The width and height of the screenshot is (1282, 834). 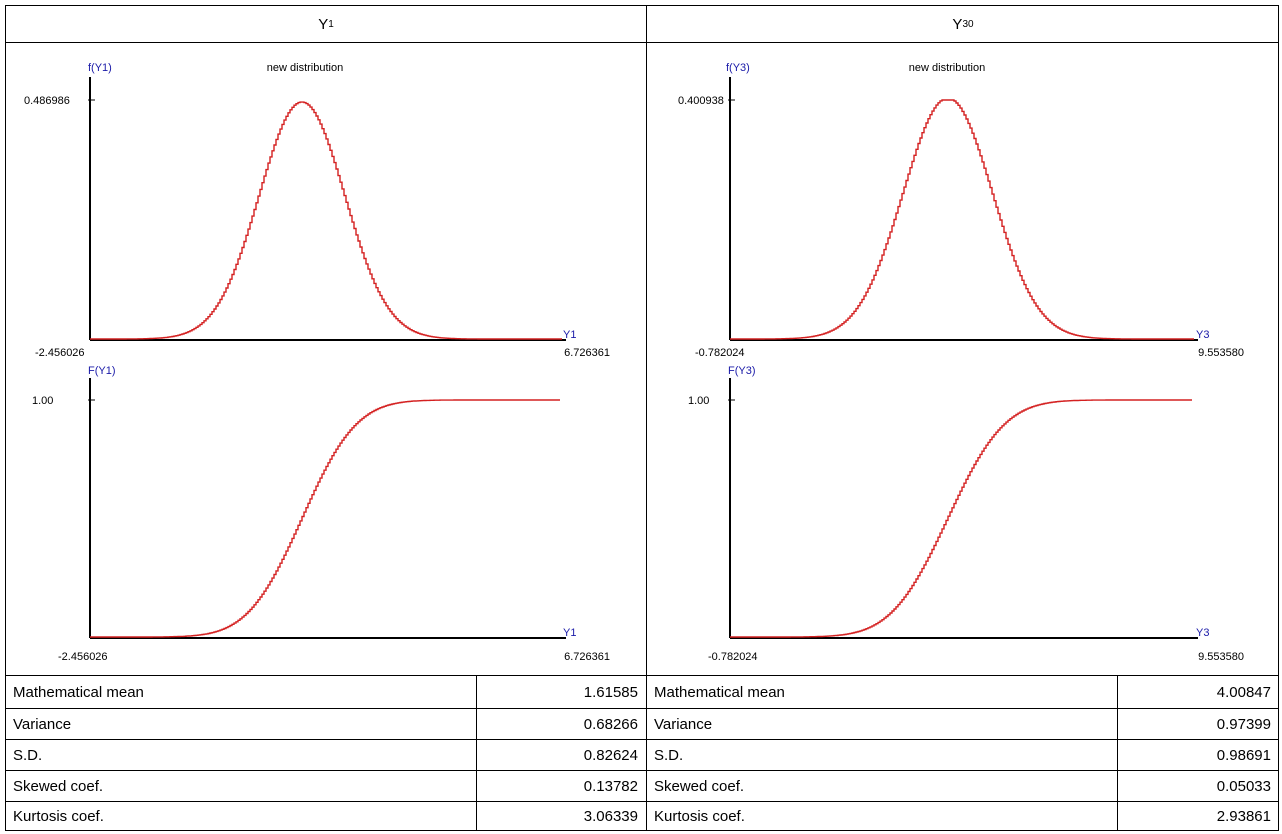 I want to click on stat-value-skew: 0.05033, so click(x=1243, y=786).